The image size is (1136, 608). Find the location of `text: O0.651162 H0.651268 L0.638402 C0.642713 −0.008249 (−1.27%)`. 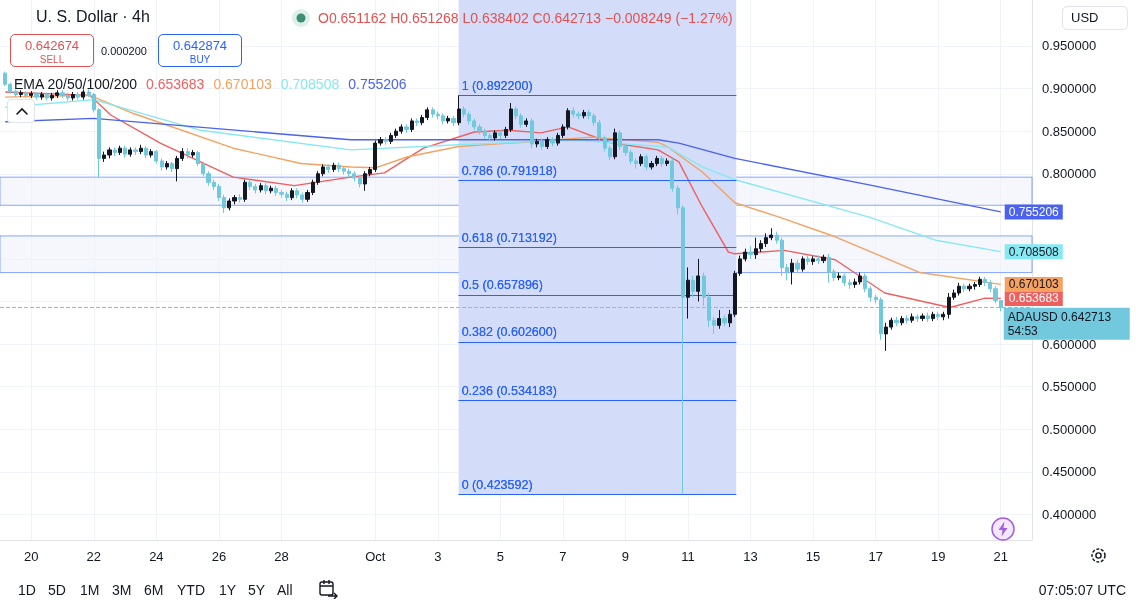

text: O0.651162 H0.651268 L0.638402 C0.642713 −0.008249 (−1.27%) is located at coordinates (525, 18).